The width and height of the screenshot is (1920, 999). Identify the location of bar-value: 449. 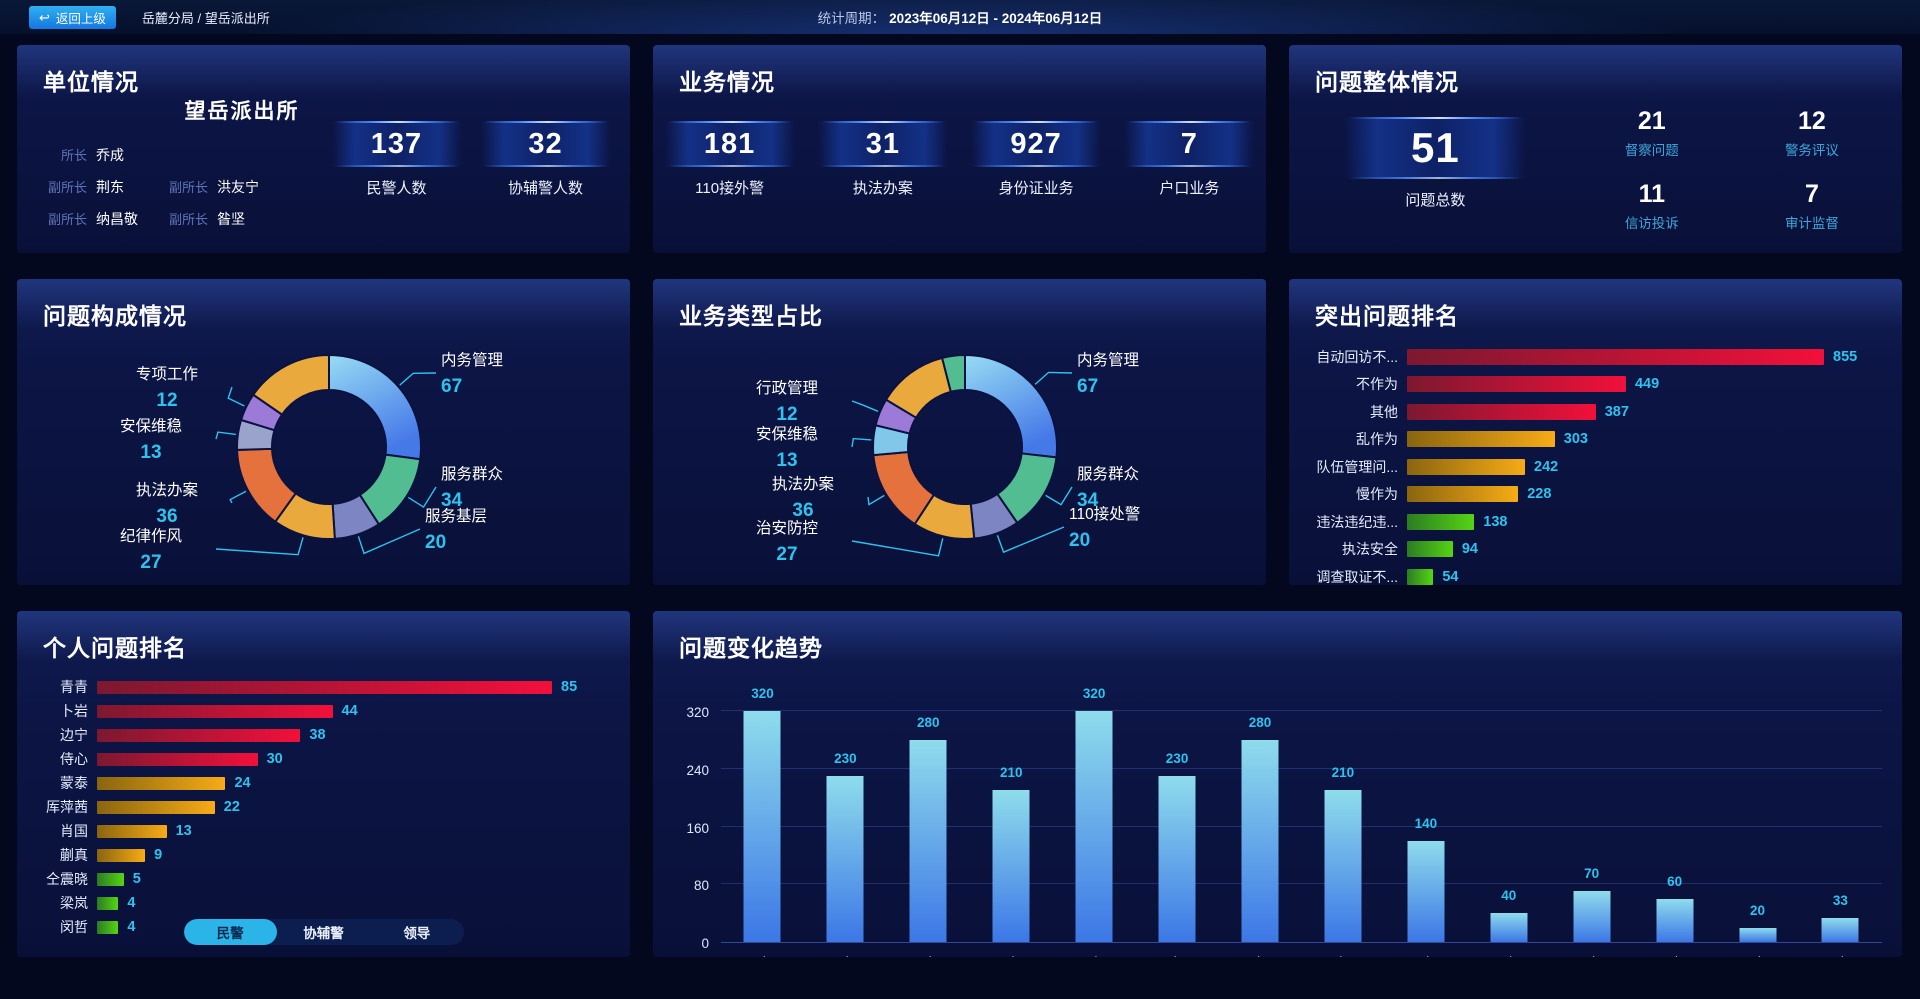
(1647, 384).